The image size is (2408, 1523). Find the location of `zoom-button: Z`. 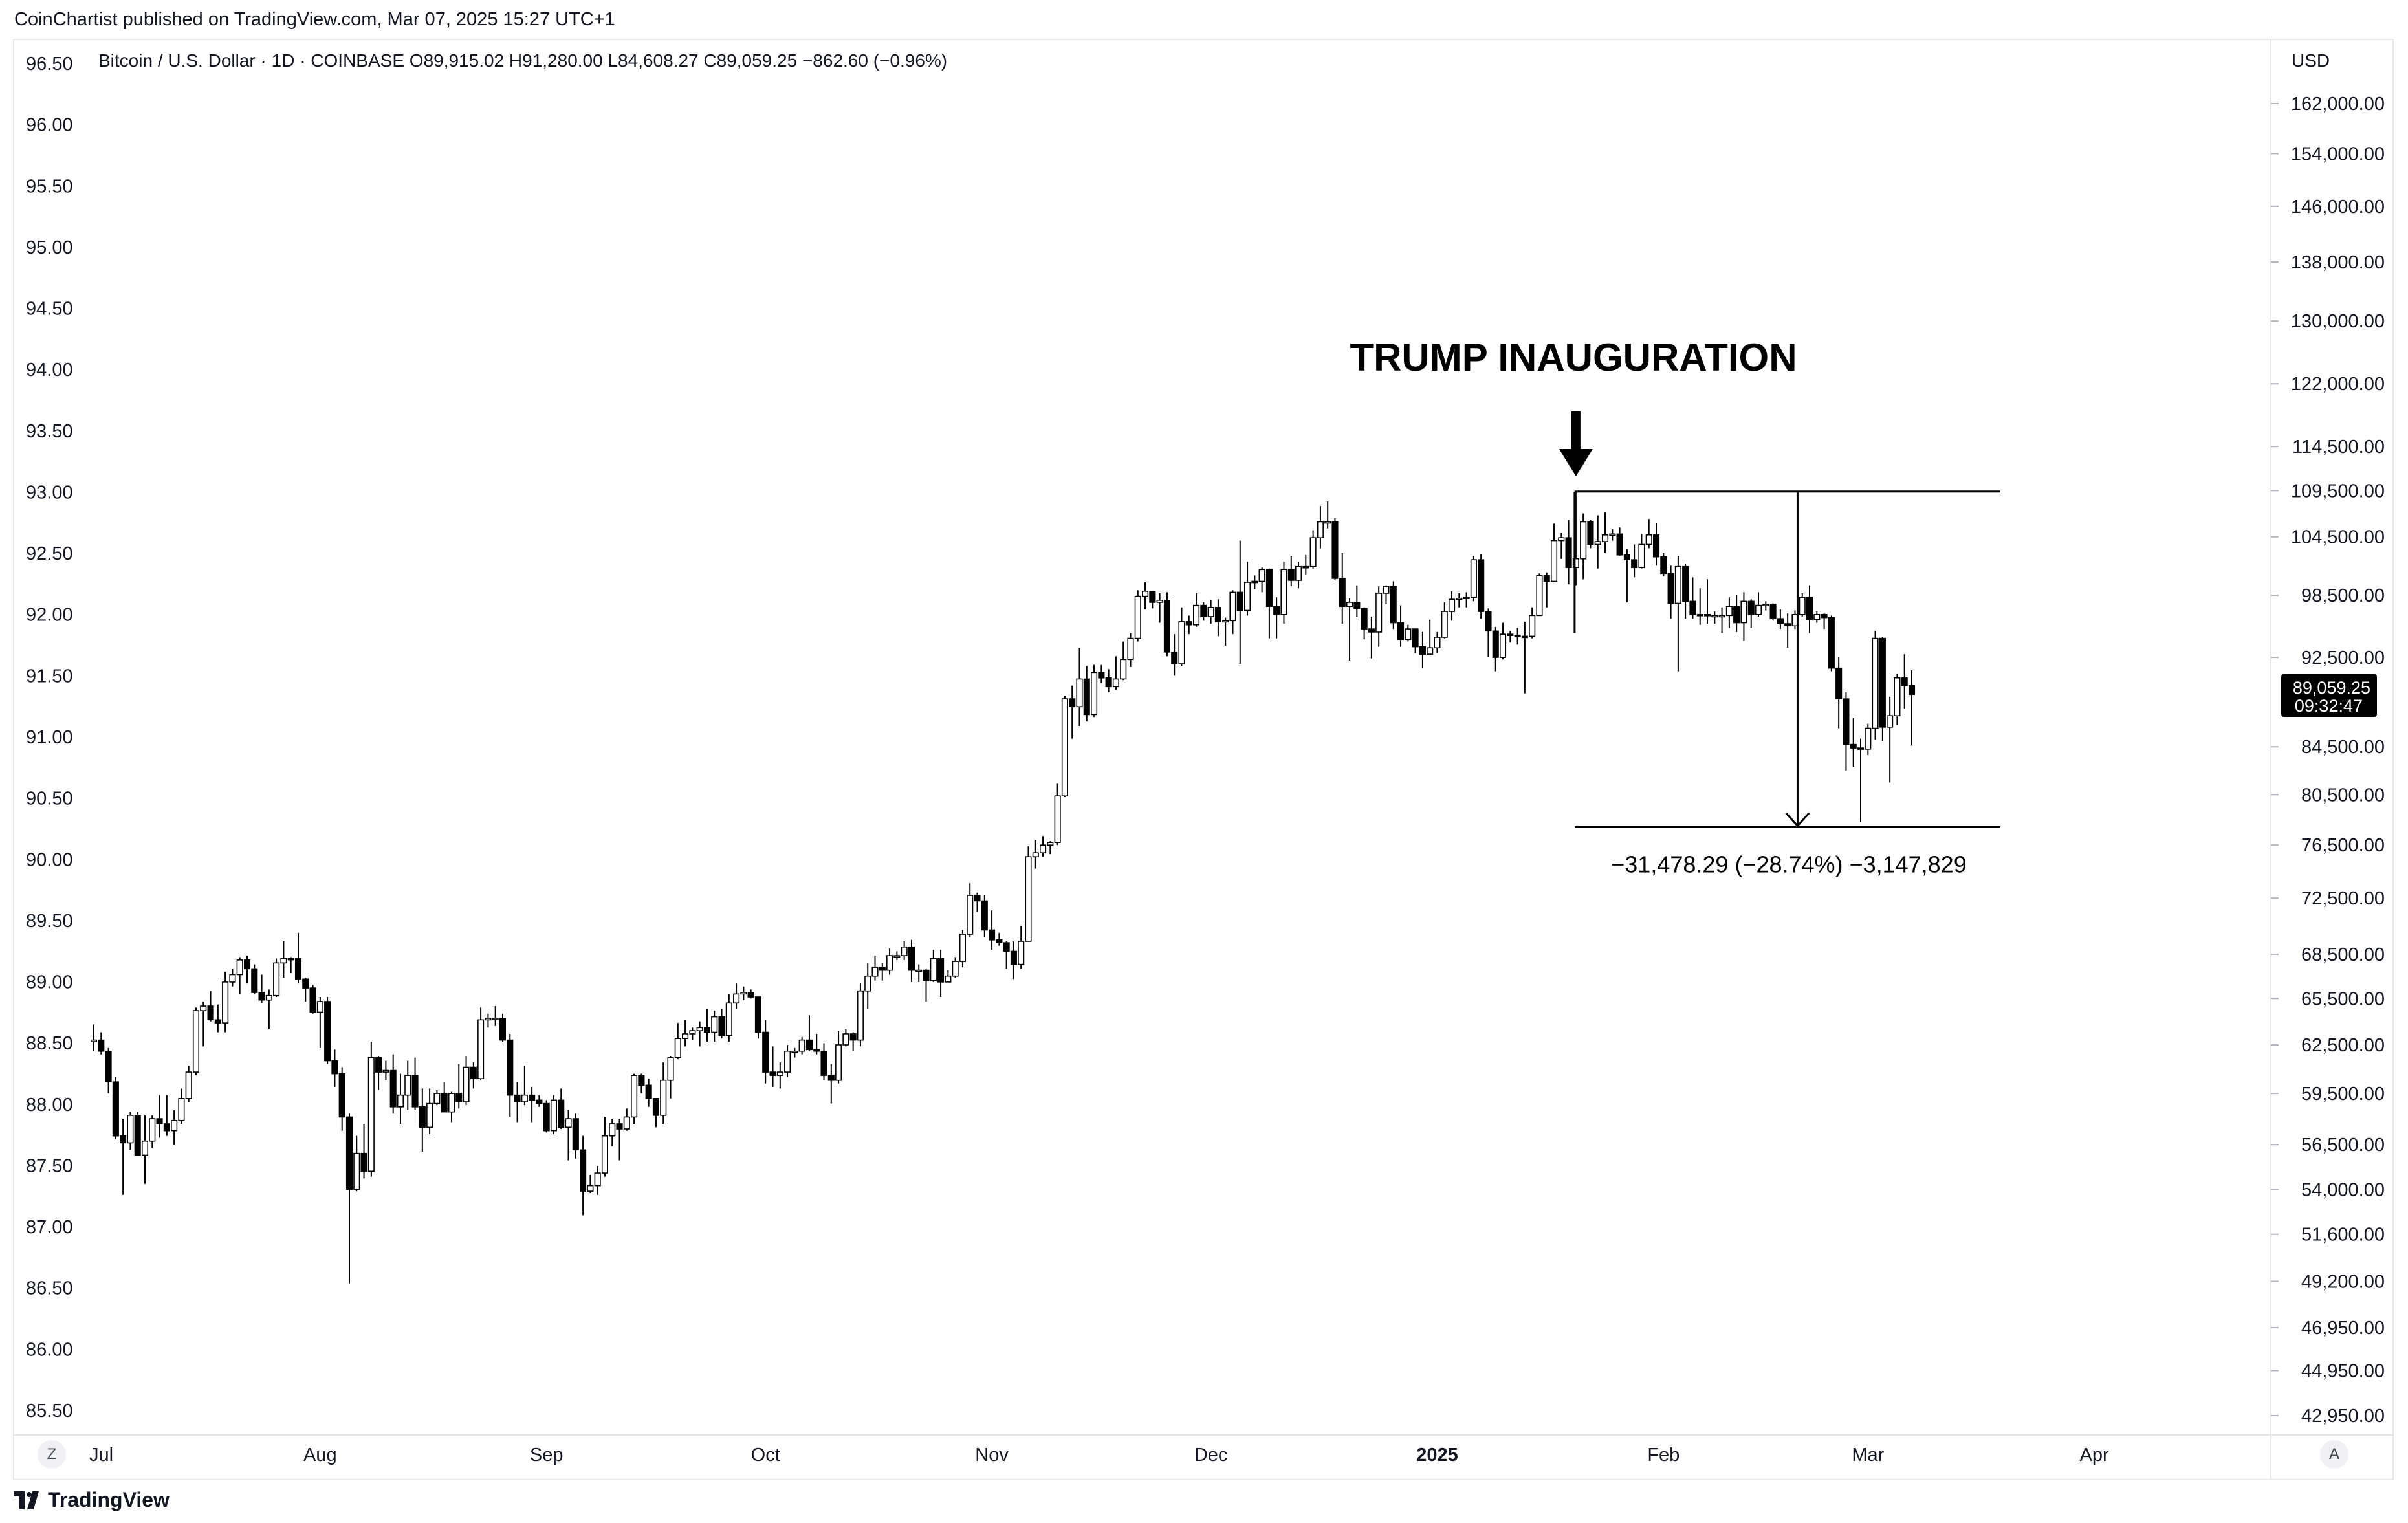

zoom-button: Z is located at coordinates (52, 1454).